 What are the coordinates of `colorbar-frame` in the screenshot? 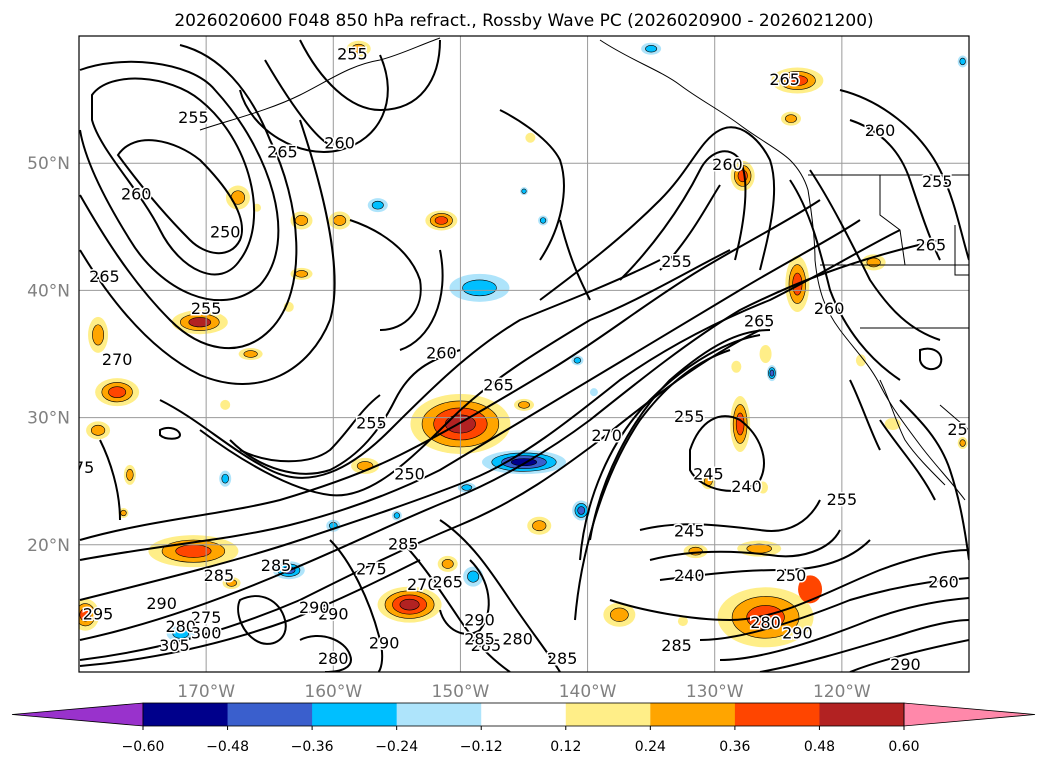 It's located at (523, 714).